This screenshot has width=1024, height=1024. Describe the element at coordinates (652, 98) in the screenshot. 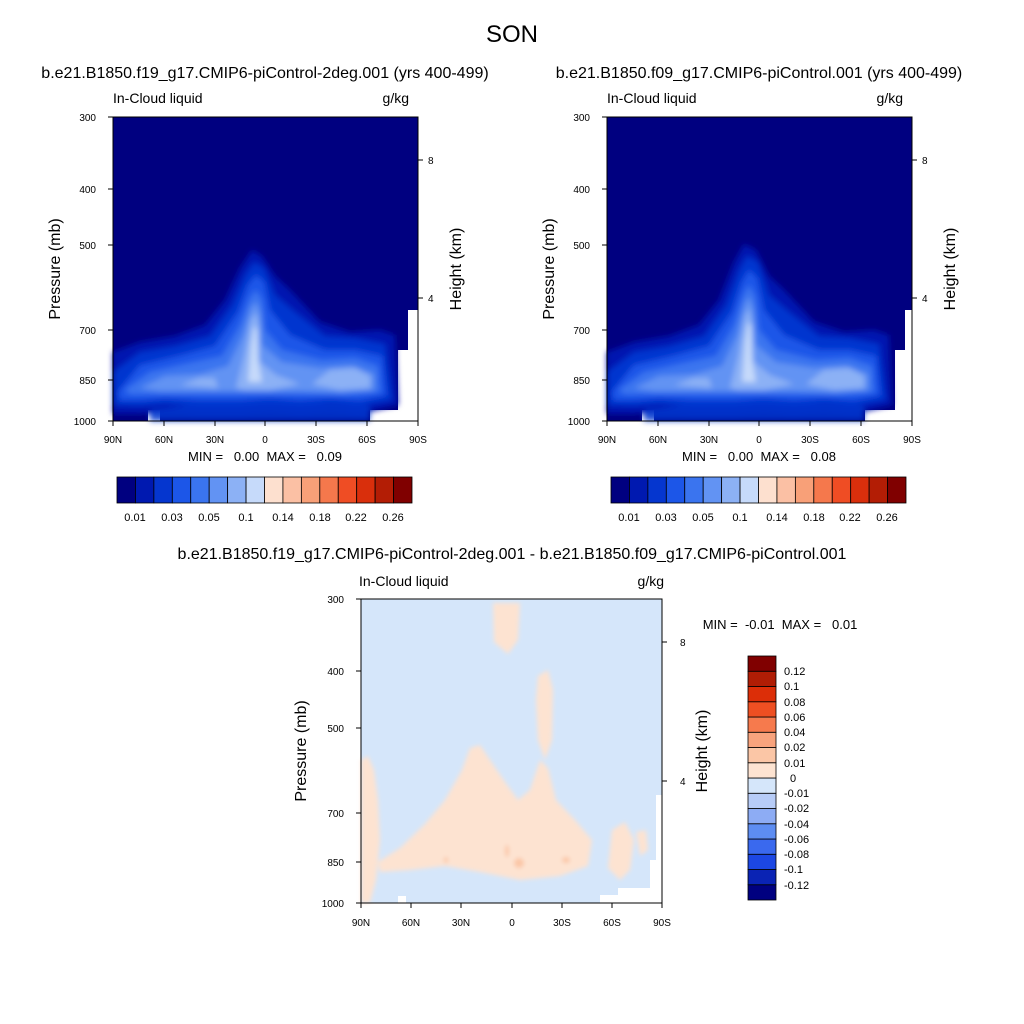

I see `panel-right-variable-label: In-Cloud liquid` at that location.